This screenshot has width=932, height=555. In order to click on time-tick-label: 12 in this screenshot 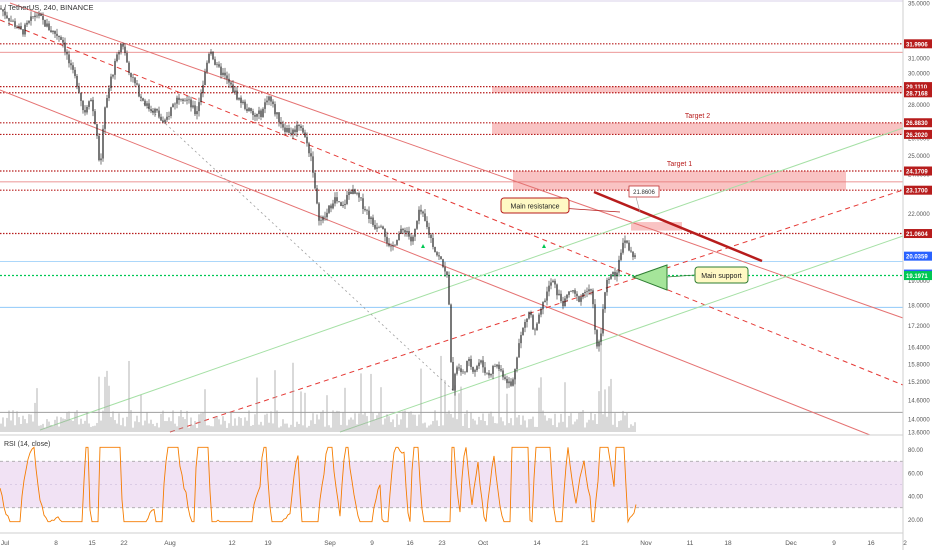, I will do `click(232, 543)`.